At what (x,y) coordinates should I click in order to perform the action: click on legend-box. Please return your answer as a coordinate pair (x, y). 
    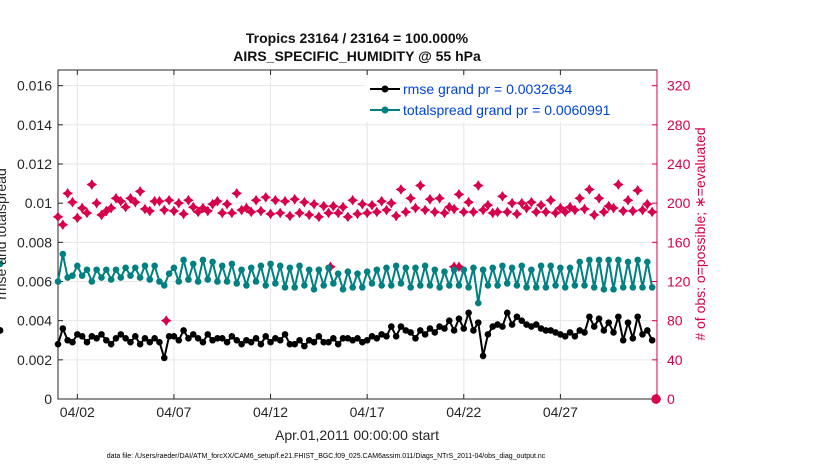
    Looking at the image, I should click on (507, 100).